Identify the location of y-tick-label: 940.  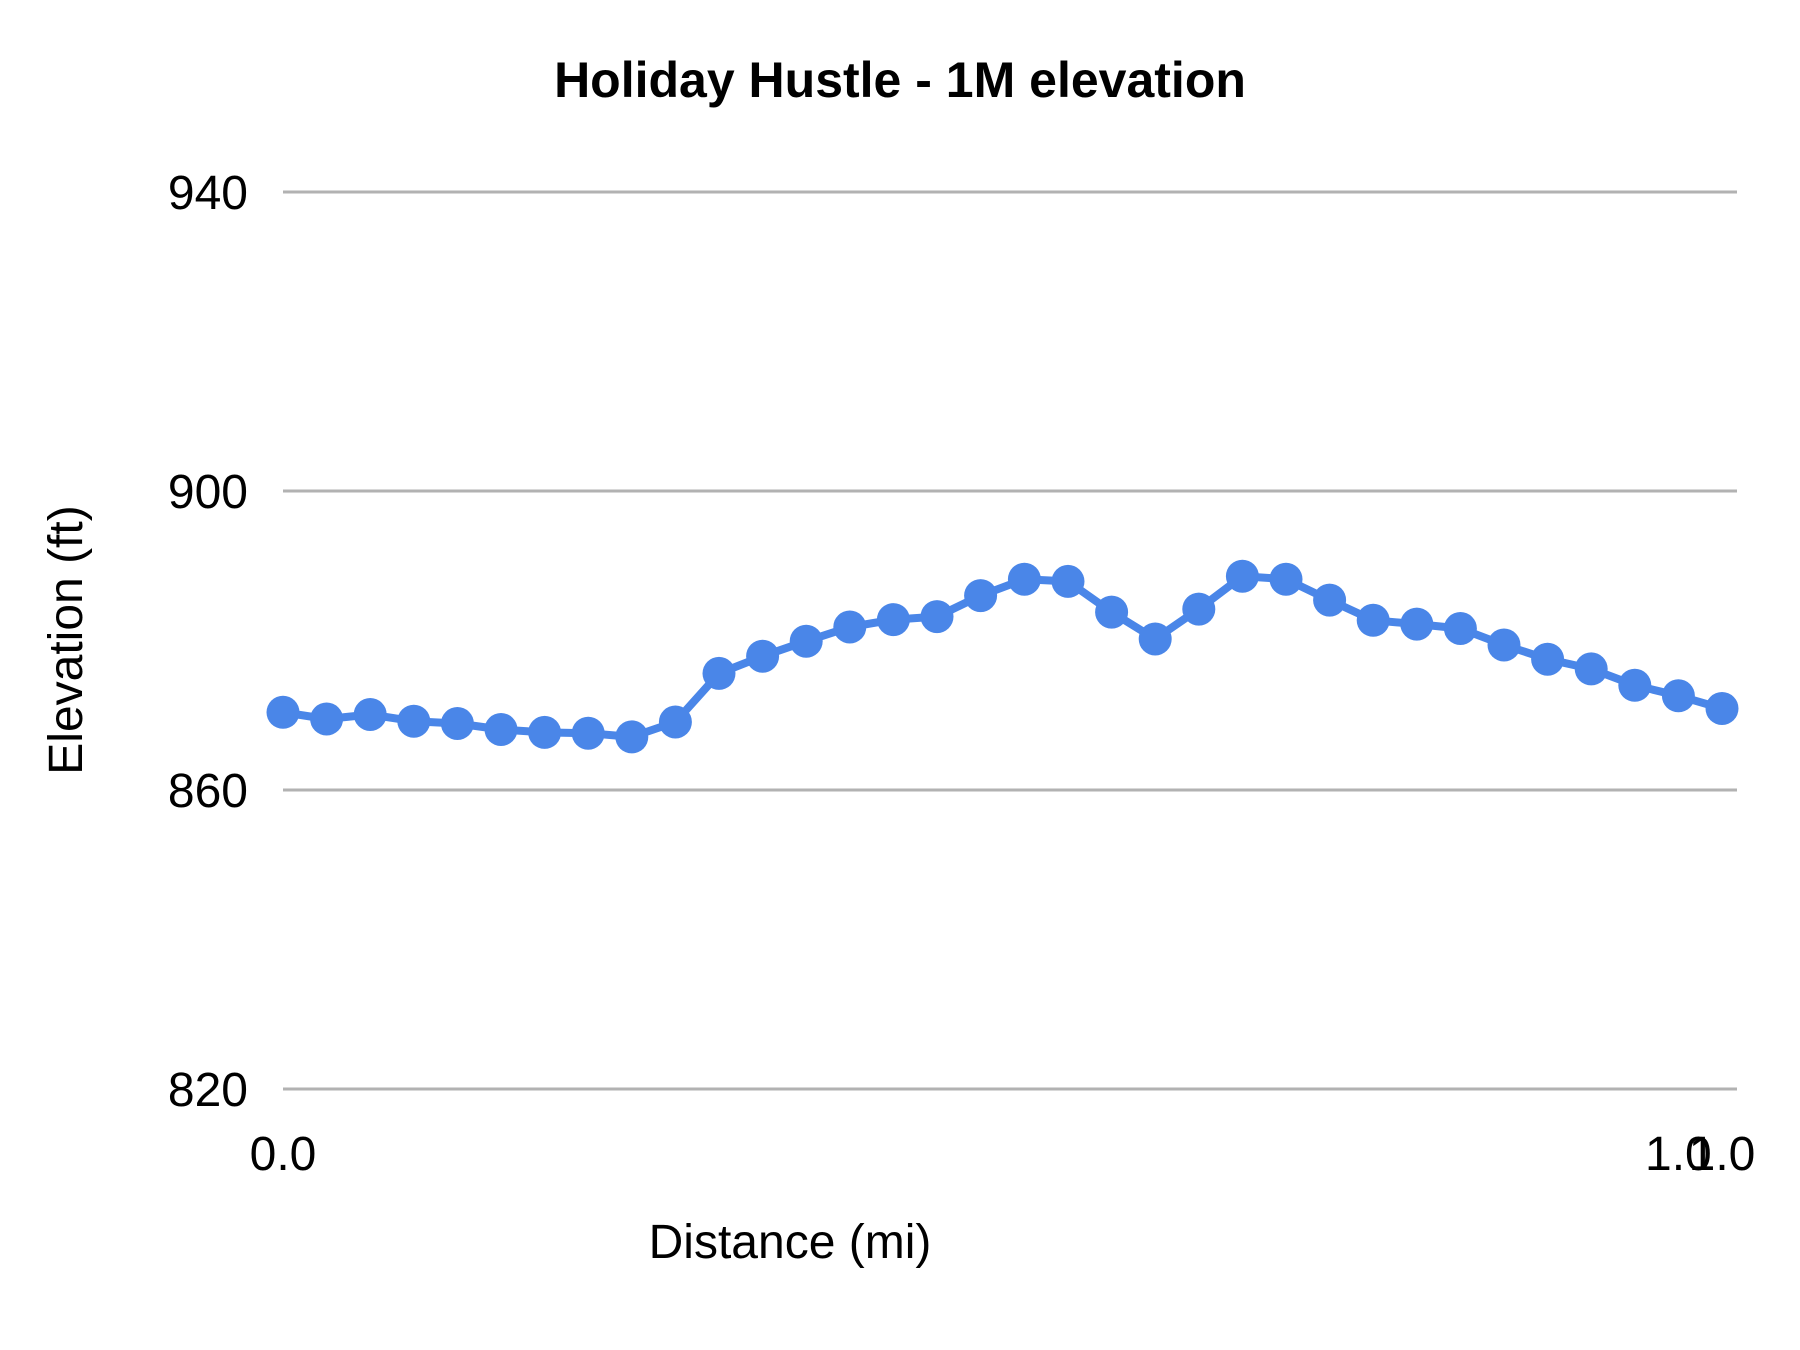
(208, 193).